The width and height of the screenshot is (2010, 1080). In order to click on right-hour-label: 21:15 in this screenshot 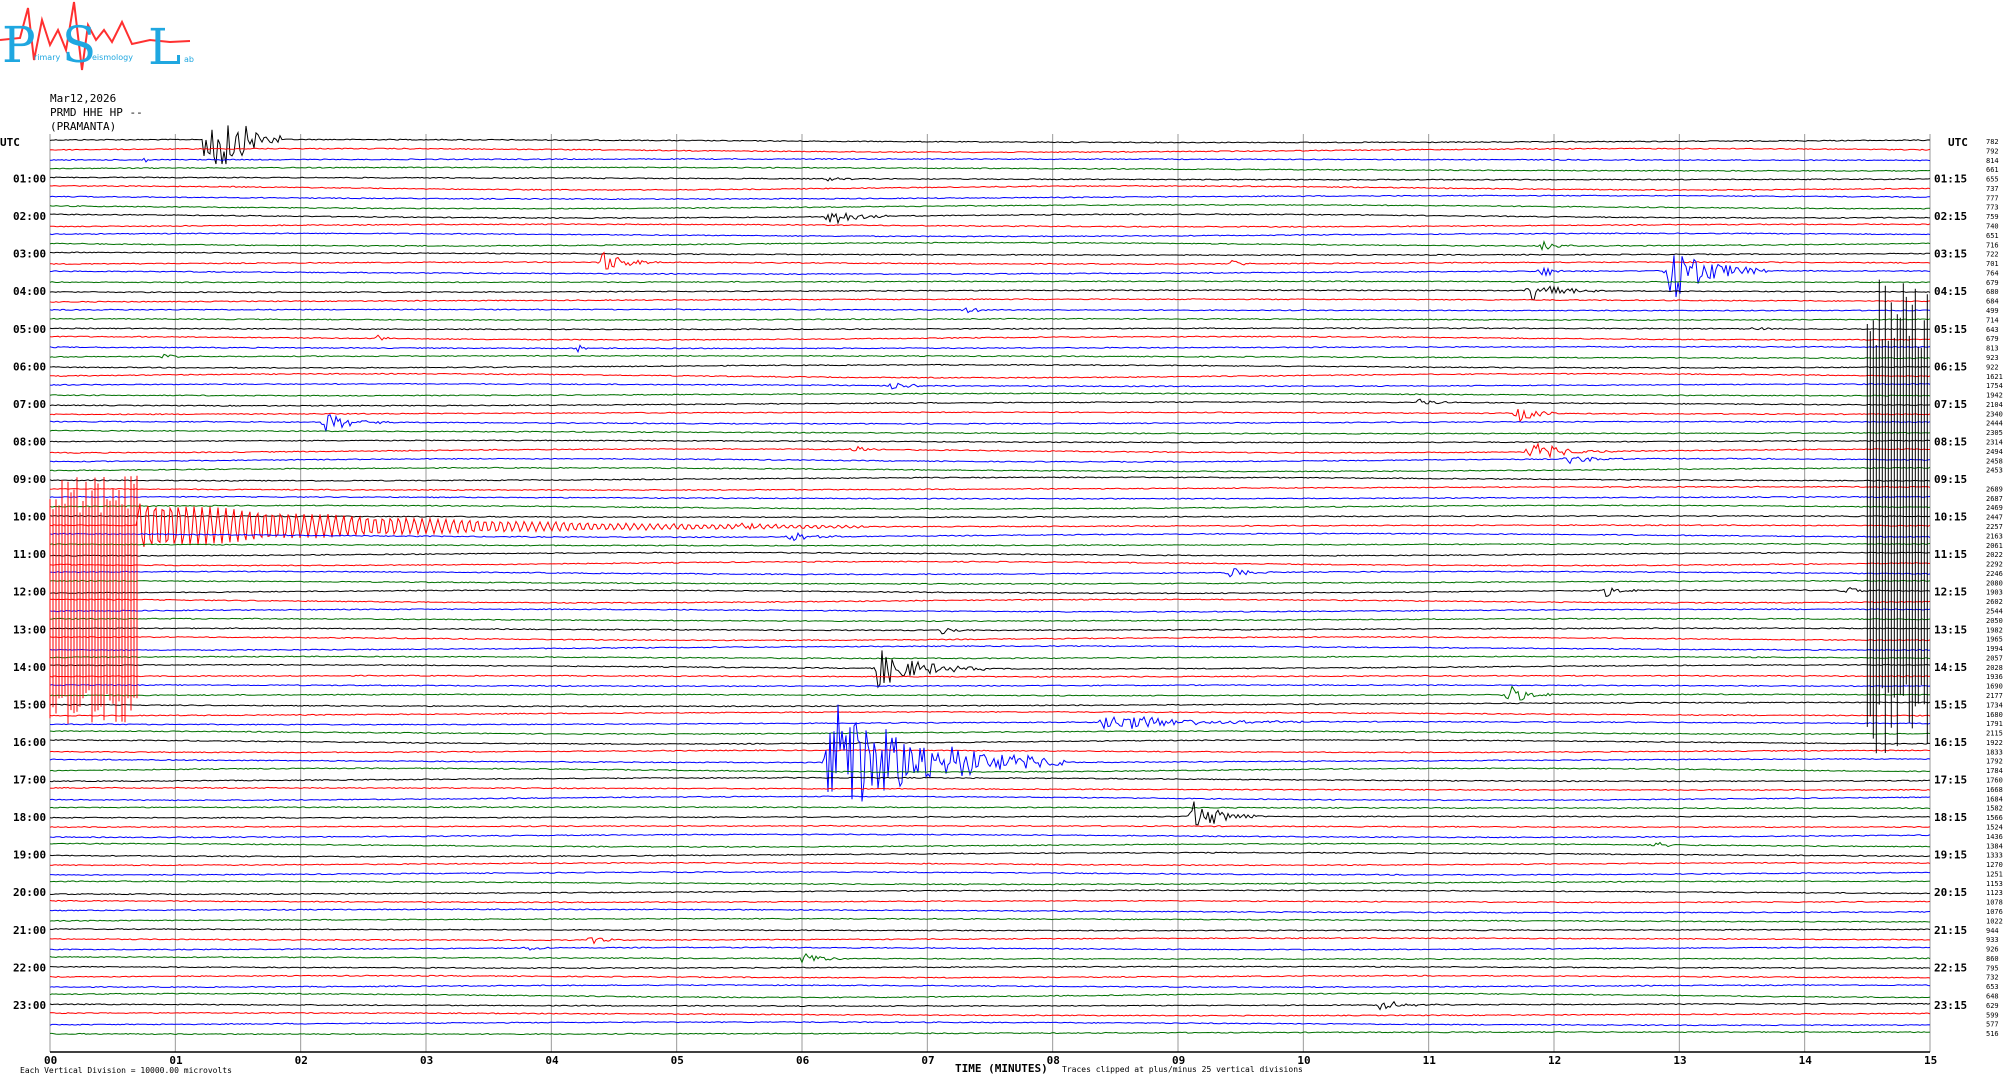, I will do `click(1950, 930)`.